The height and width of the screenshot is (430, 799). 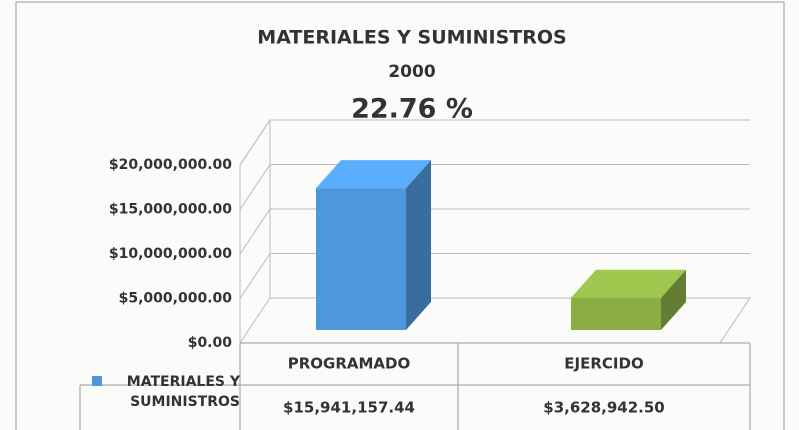 What do you see at coordinates (411, 38) in the screenshot?
I see `chart-title: MATERIALES Y SUMINISTROS` at bounding box center [411, 38].